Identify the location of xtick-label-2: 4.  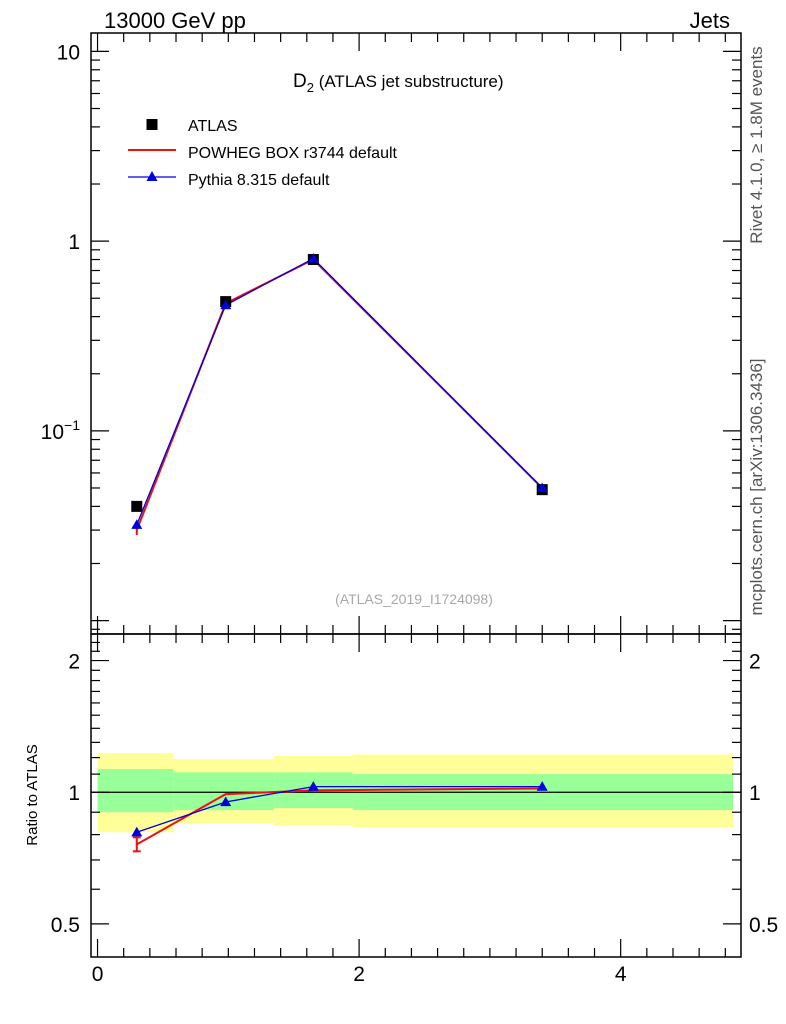
(621, 974).